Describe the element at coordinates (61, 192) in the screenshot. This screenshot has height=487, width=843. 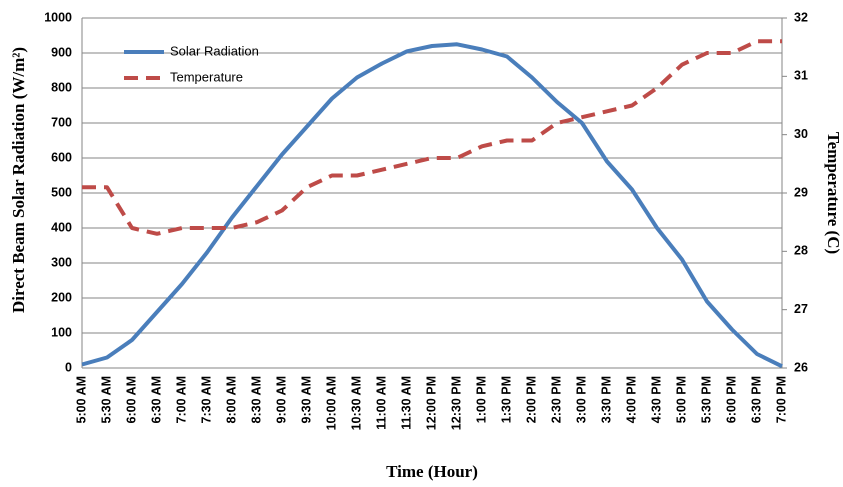
I see `y-tick-label: 500` at that location.